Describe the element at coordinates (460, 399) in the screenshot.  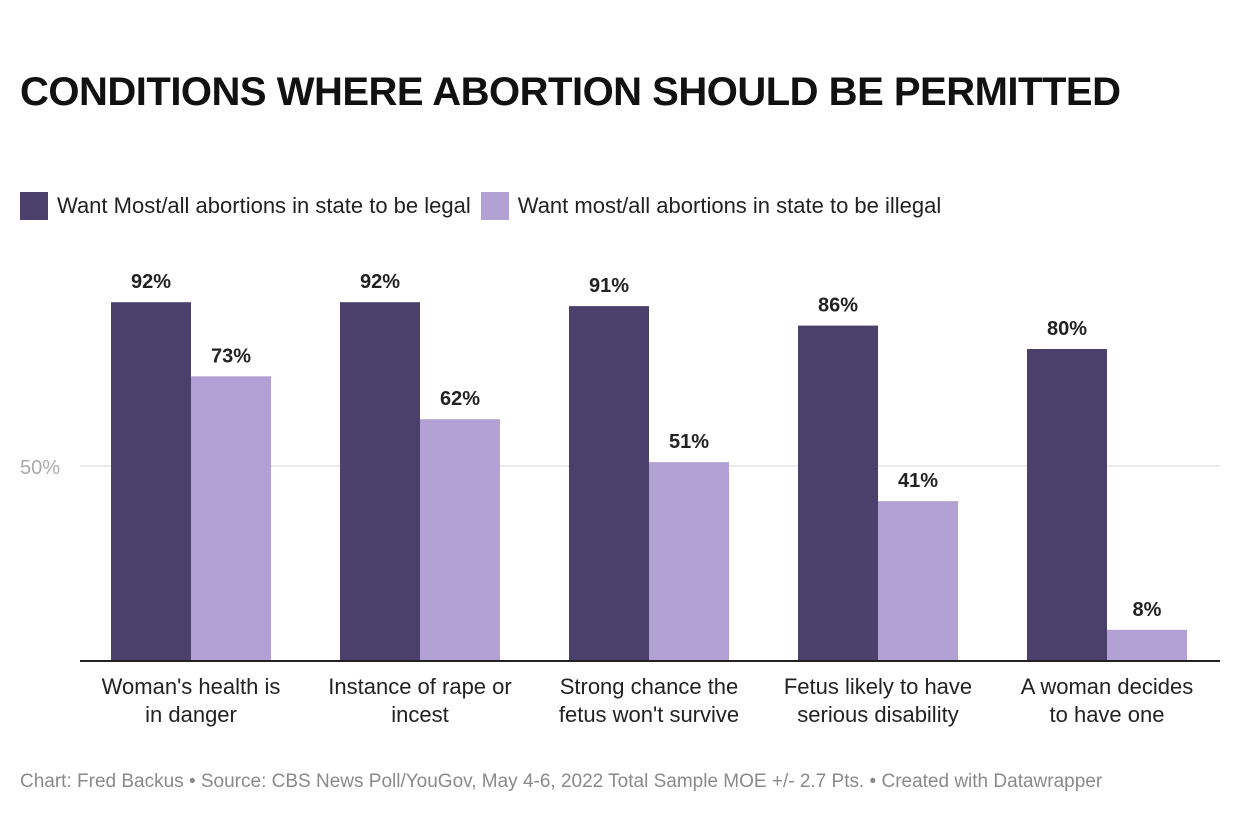
I see `data-label: 62%` at that location.